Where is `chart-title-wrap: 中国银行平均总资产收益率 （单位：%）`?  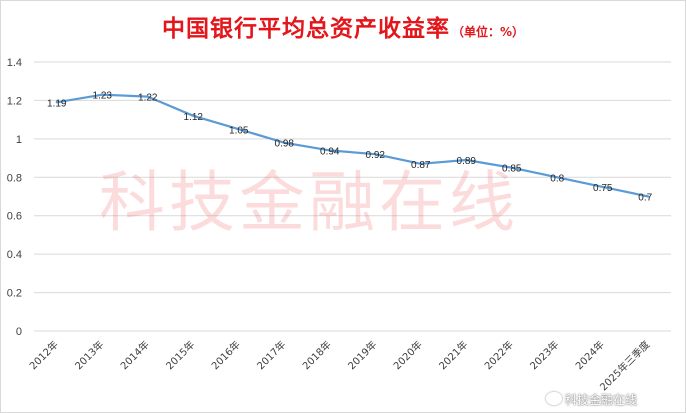
chart-title-wrap: 中国银行平均总资产收益率 （单位：%） is located at coordinates (343, 26).